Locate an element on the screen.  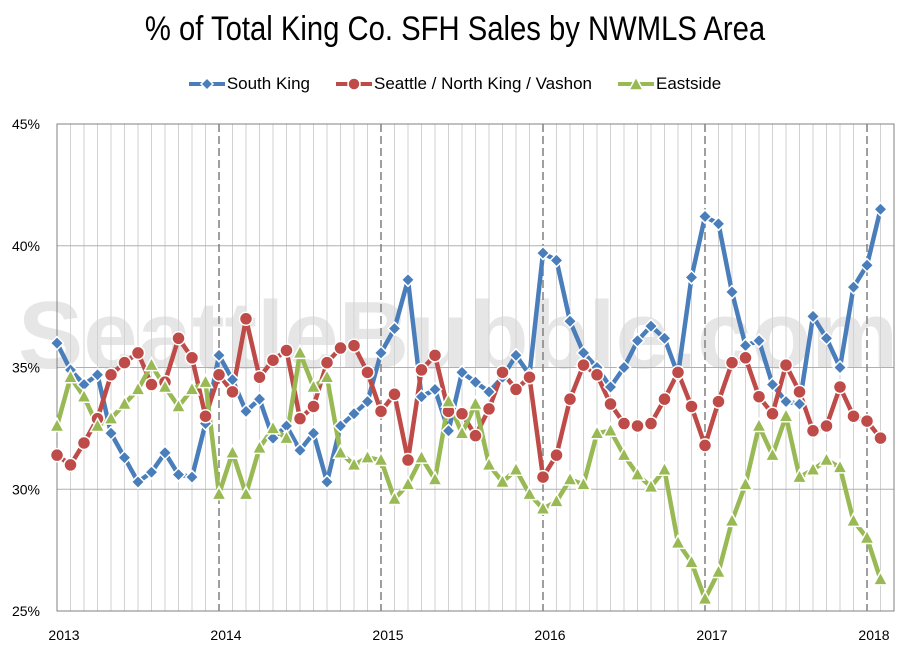
legend-marker-circle-icon is located at coordinates (354, 84).